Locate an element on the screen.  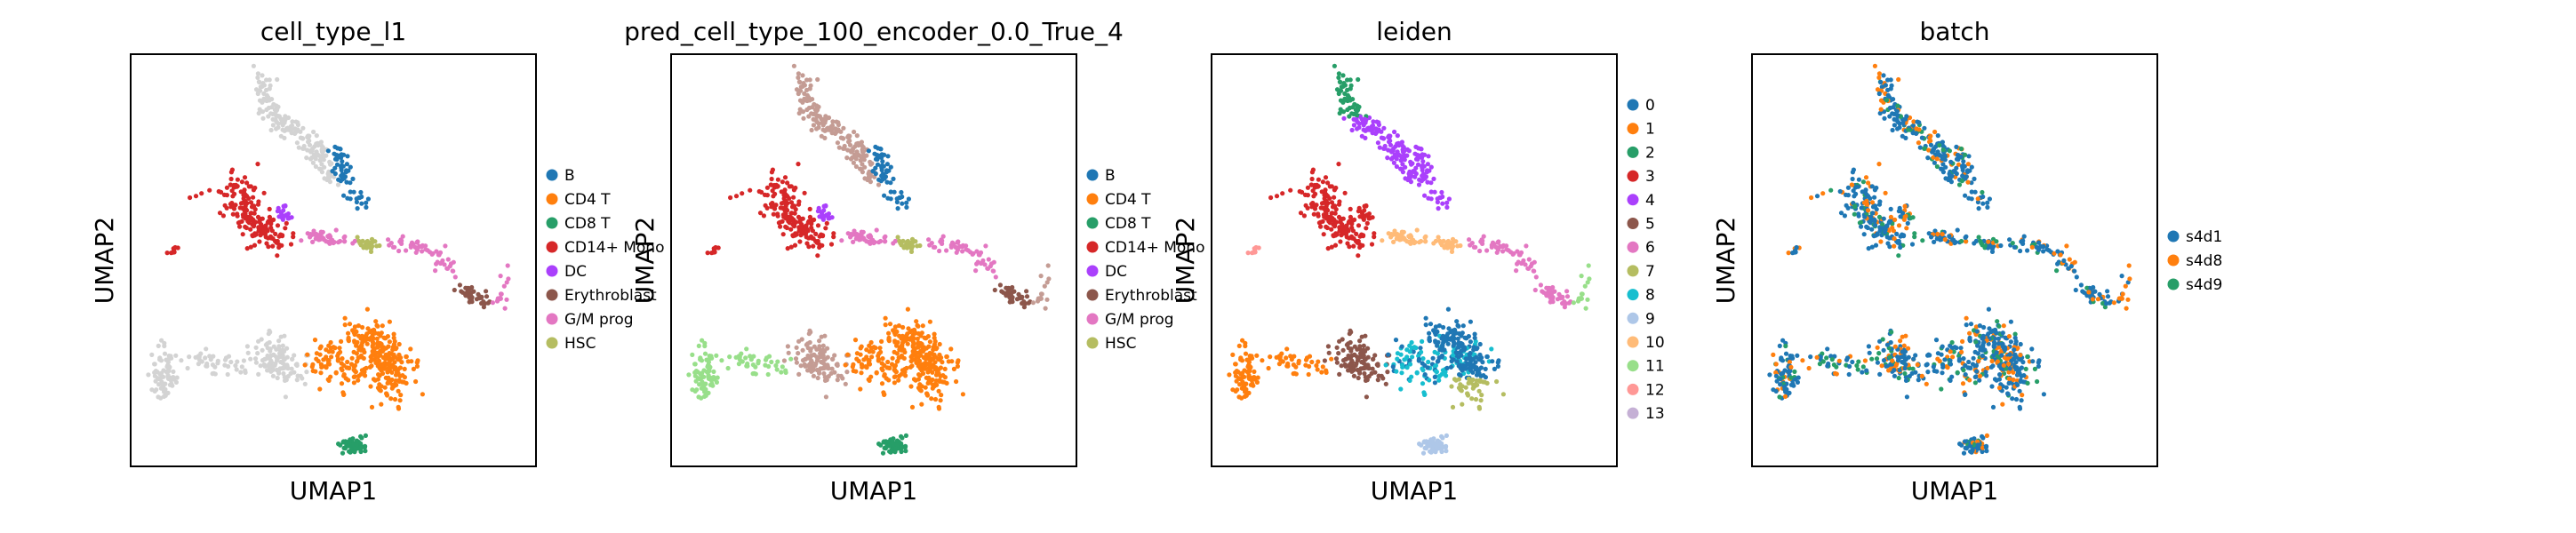
panel-title: pred_cell_type_100_encoder_0.0_True_4 is located at coordinates (874, 31).